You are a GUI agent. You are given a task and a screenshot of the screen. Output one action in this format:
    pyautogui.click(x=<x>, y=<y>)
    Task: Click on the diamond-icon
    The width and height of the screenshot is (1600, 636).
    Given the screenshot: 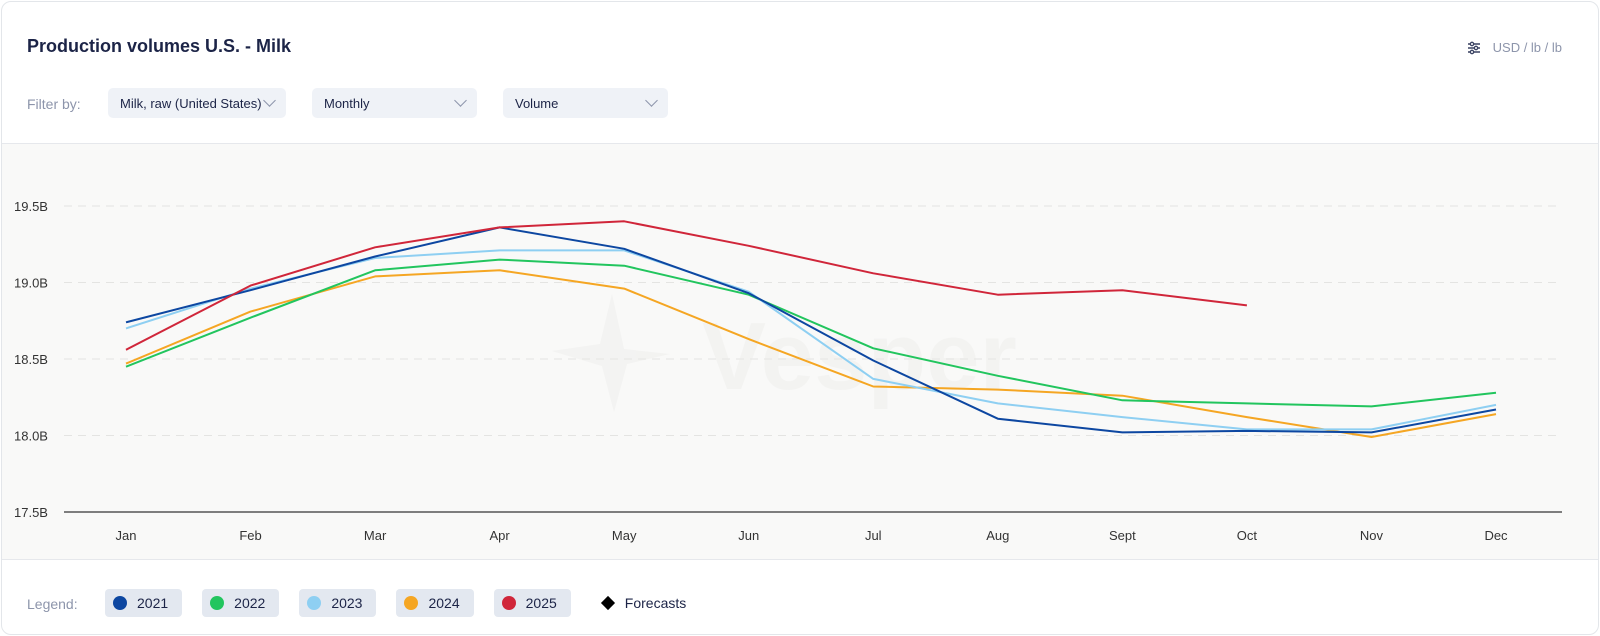 What is the action you would take?
    pyautogui.click(x=607, y=603)
    